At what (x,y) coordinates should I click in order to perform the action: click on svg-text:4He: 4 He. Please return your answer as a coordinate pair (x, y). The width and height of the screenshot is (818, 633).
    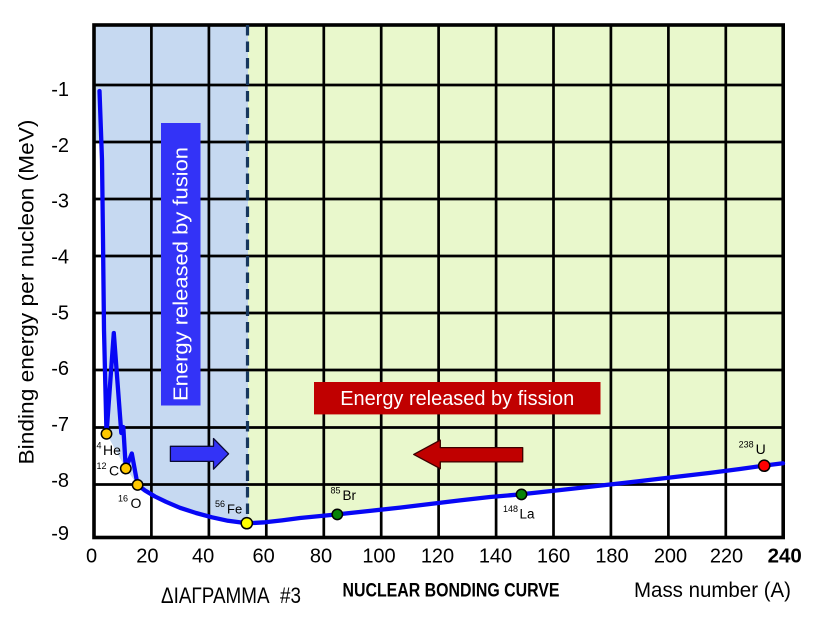
    Looking at the image, I should click on (109, 450).